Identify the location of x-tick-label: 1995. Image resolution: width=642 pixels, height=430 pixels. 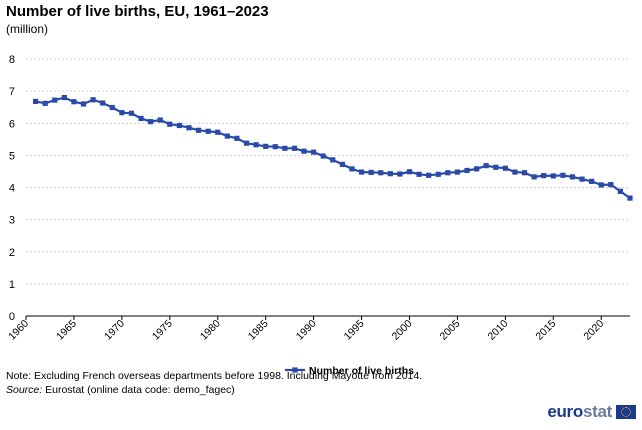
(354, 330).